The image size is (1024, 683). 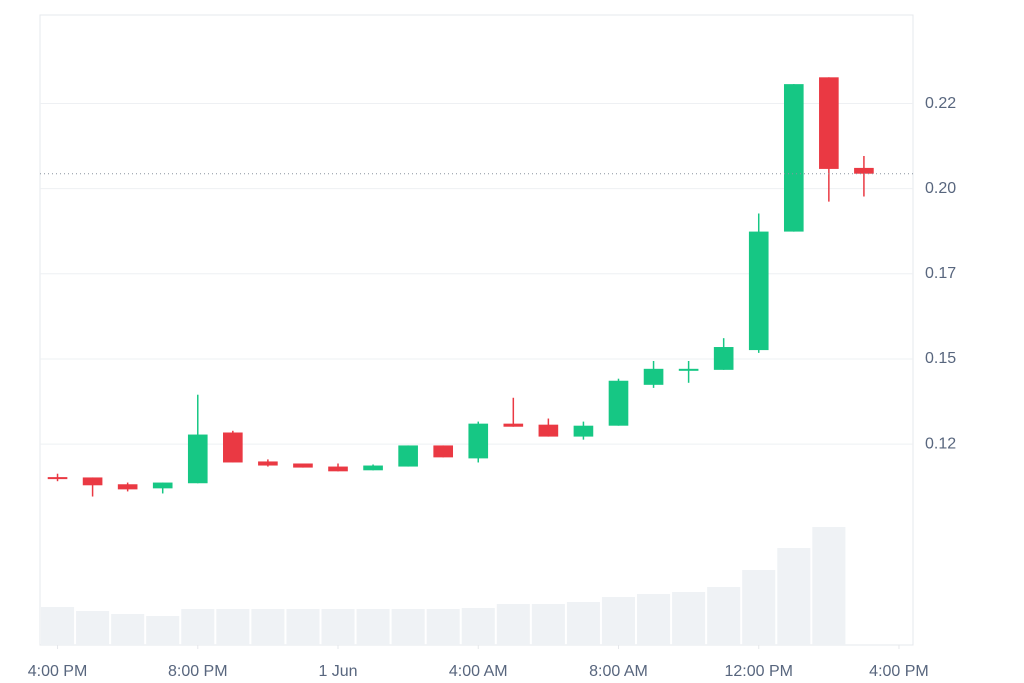 What do you see at coordinates (198, 671) in the screenshot?
I see `x-tick-label: 8:00 PM` at bounding box center [198, 671].